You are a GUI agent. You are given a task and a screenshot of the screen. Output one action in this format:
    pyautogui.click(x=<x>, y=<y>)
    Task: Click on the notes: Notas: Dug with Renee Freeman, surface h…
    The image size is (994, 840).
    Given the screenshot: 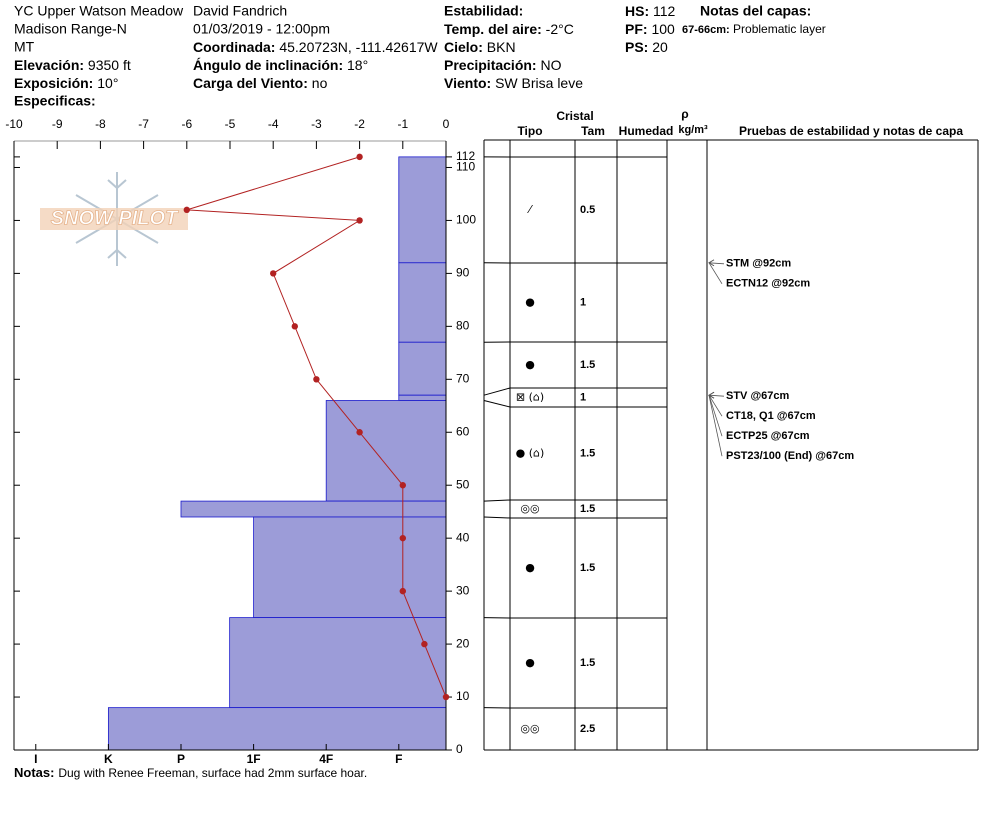 What is the action you would take?
    pyautogui.click(x=190, y=773)
    